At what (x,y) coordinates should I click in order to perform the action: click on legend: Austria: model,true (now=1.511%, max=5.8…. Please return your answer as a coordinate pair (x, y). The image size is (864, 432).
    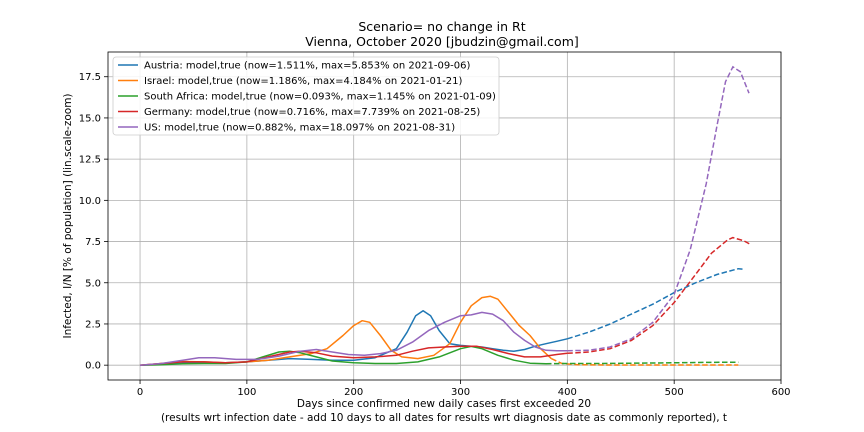
    Looking at the image, I should click on (306, 96).